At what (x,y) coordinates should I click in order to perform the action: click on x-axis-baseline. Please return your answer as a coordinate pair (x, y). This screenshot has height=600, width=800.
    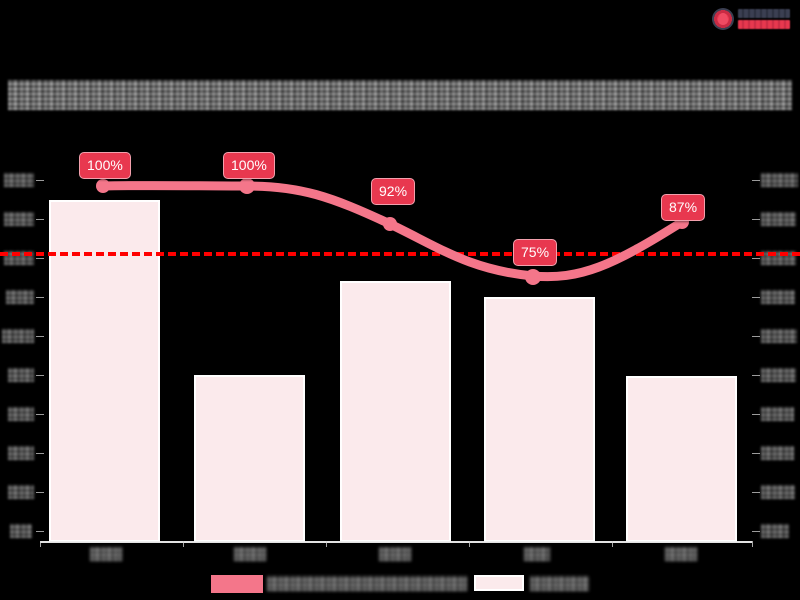
    Looking at the image, I should click on (396, 542).